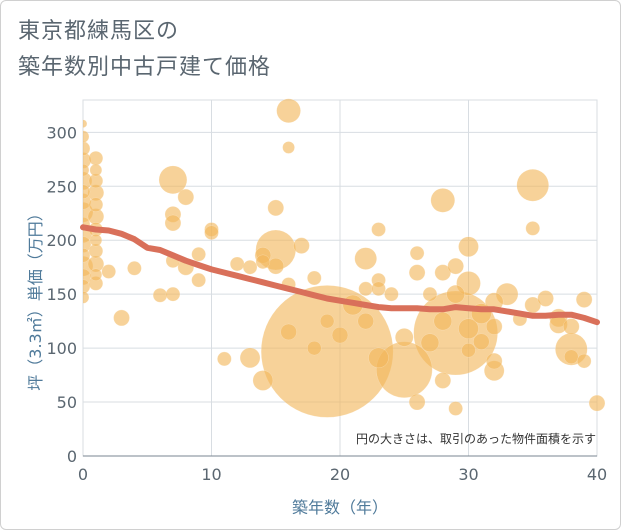  I want to click on y-axis-label: 坪（3.3㎡）単価（万円）, so click(35, 297).